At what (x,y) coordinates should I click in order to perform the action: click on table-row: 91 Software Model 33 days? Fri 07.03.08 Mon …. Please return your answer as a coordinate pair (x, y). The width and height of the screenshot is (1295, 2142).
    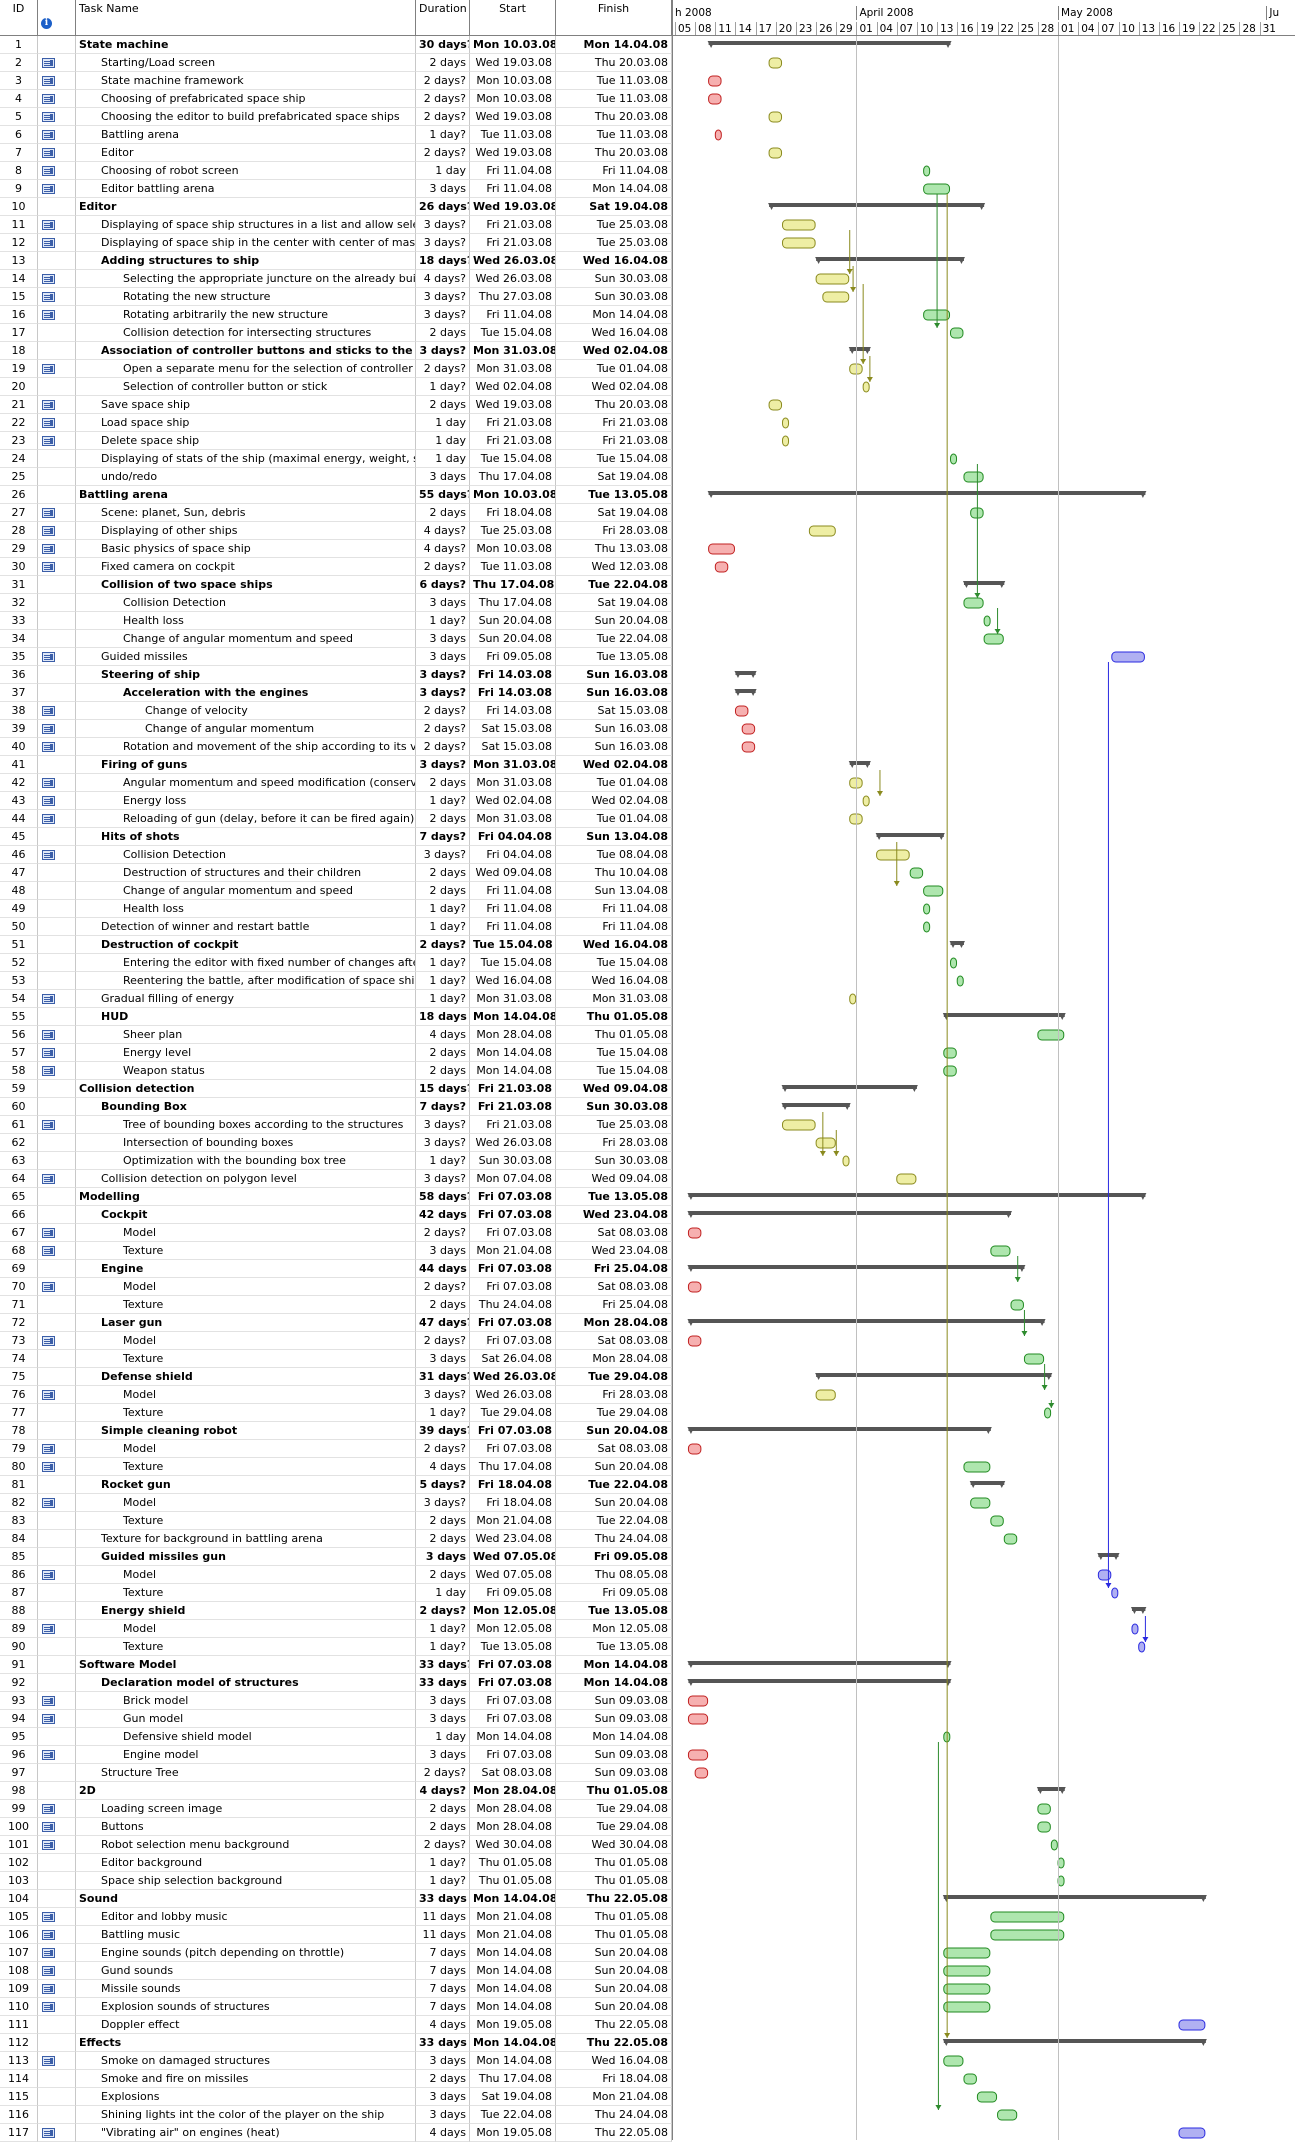
    Looking at the image, I should click on (336, 1665).